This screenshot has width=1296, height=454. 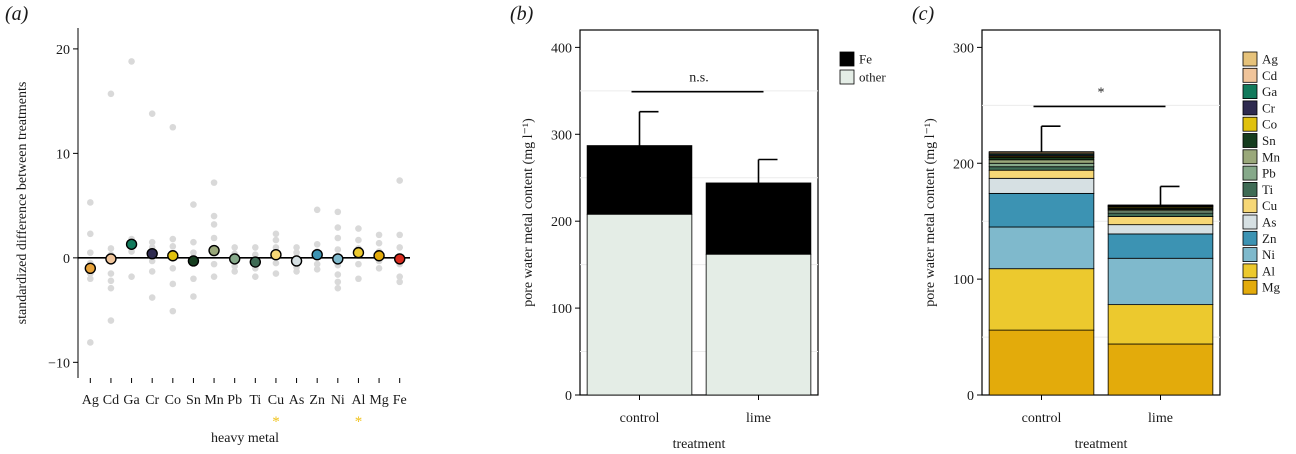 I want to click on legend-label: Mg, so click(x=1271, y=287).